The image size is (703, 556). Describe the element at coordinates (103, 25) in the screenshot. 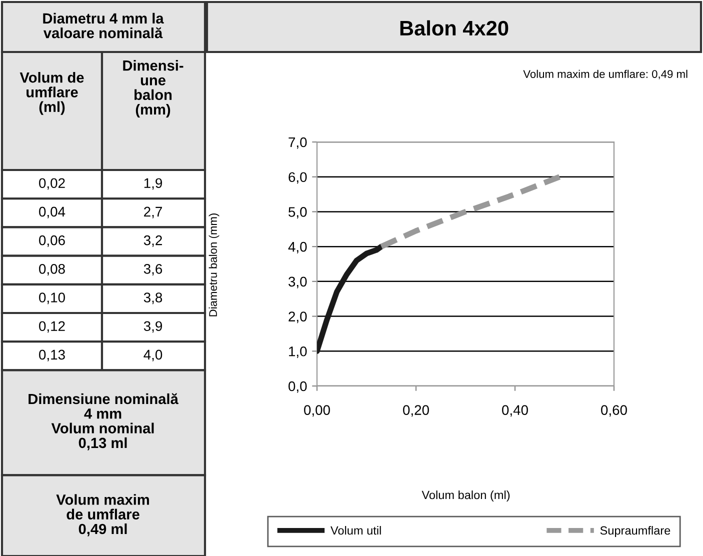

I see `text: Diametru 4 mm la valoare nominală` at that location.